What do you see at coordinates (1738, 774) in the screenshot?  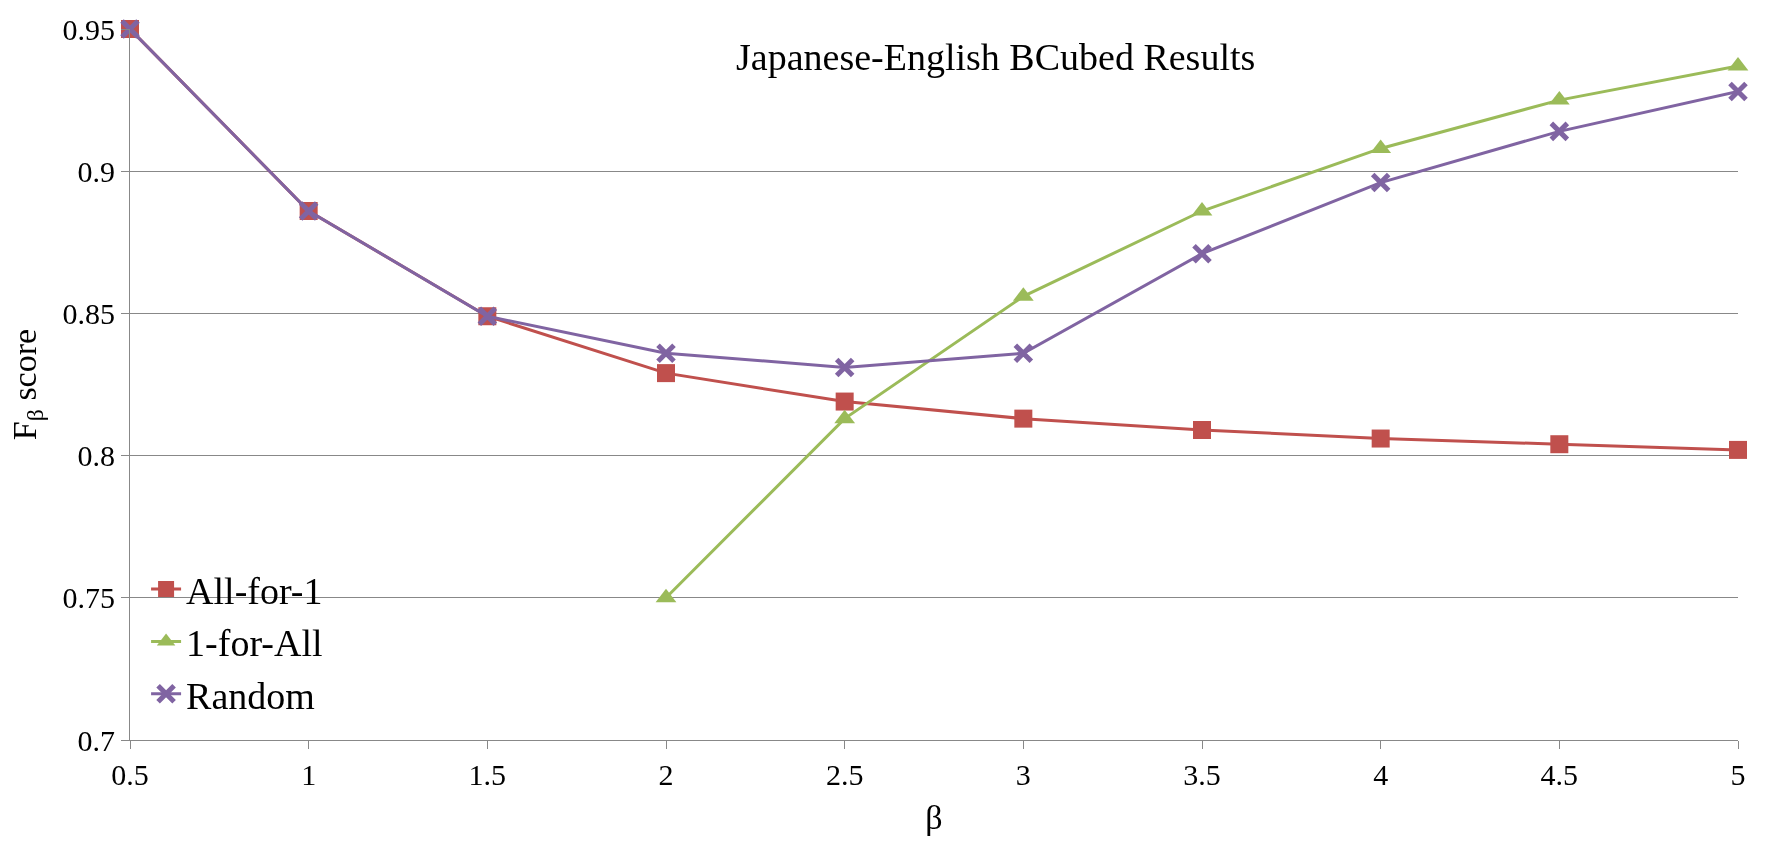 I see `x-tick-label: 5` at bounding box center [1738, 774].